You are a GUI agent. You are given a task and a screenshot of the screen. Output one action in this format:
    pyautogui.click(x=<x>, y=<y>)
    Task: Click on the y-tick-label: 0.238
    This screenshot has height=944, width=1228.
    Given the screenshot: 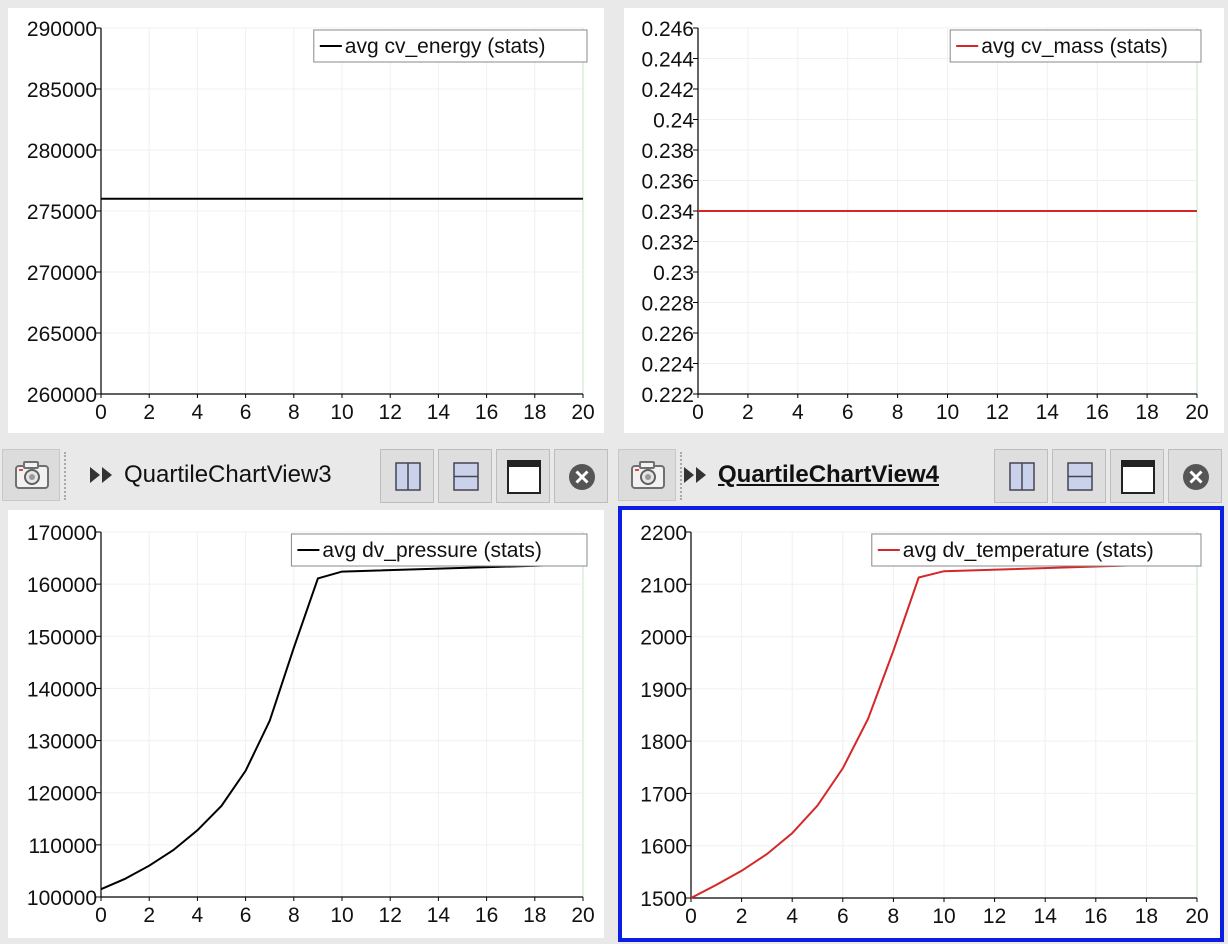 What is the action you would take?
    pyautogui.click(x=667, y=151)
    